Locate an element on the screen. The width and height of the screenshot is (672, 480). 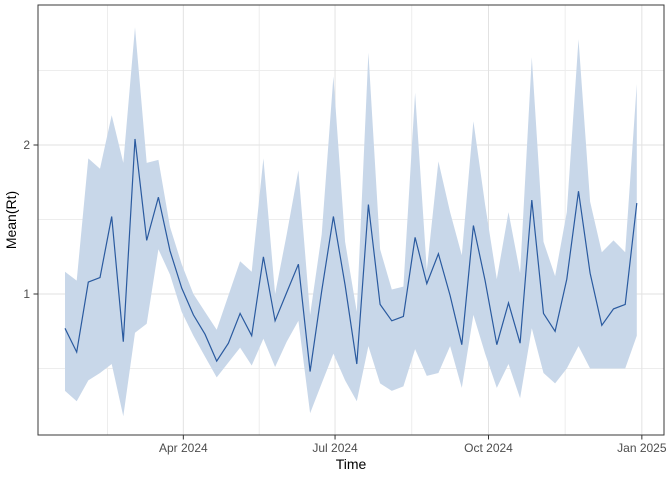
y-tick-label: 1 is located at coordinates (26, 294).